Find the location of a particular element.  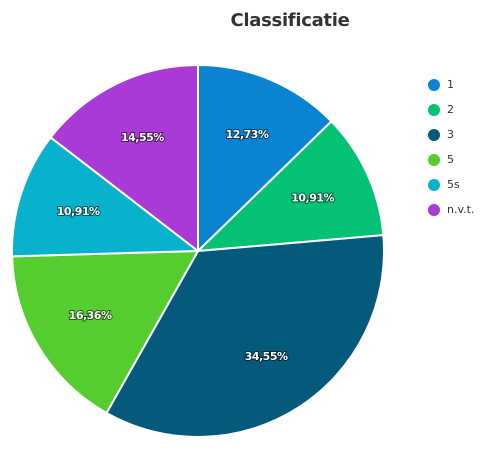

legend-label: 3 is located at coordinates (450, 134).